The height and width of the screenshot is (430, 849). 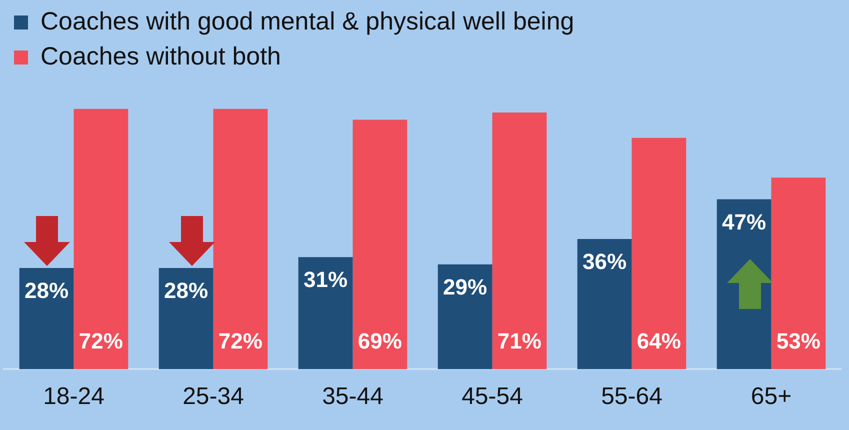 What do you see at coordinates (160, 56) in the screenshot?
I see `legend-label: Coaches without both` at bounding box center [160, 56].